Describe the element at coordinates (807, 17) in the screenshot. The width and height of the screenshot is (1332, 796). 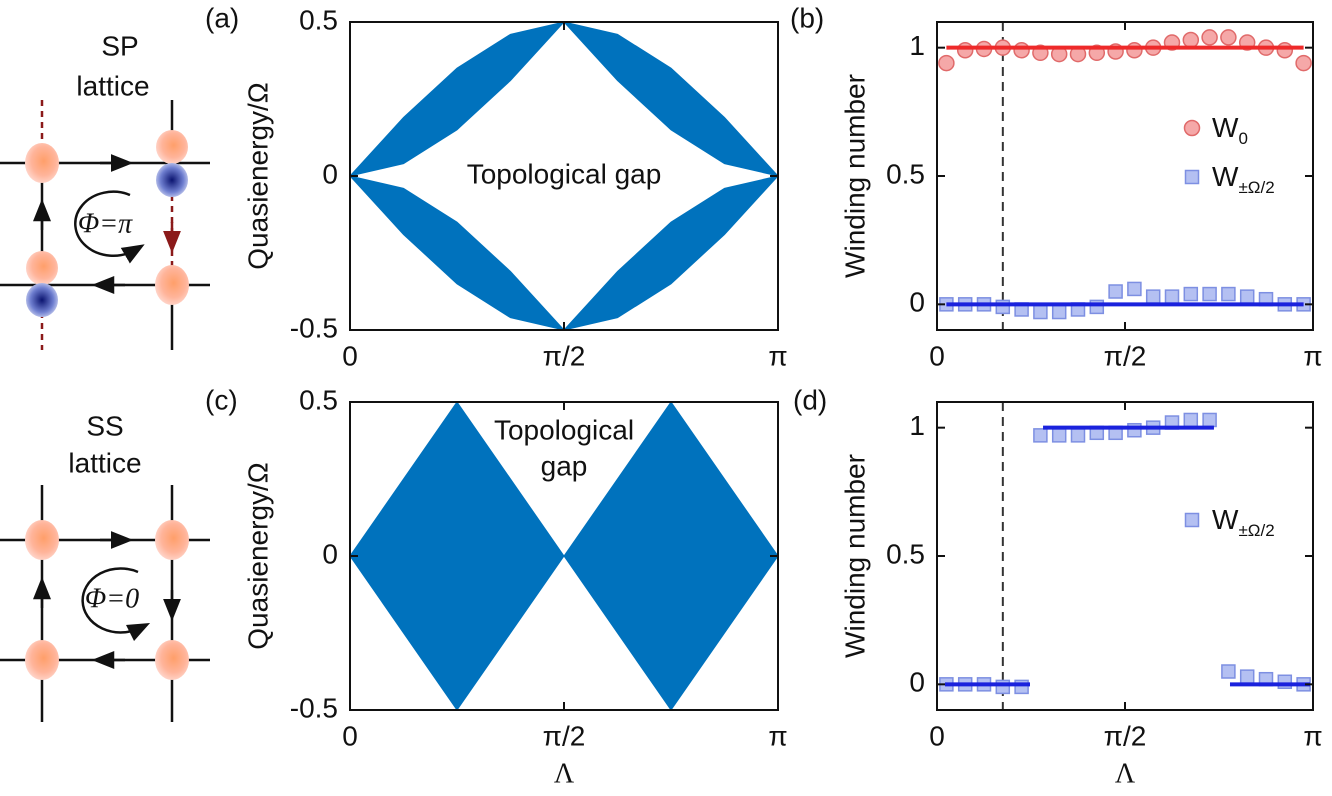
I see `panel-label: (b)` at that location.